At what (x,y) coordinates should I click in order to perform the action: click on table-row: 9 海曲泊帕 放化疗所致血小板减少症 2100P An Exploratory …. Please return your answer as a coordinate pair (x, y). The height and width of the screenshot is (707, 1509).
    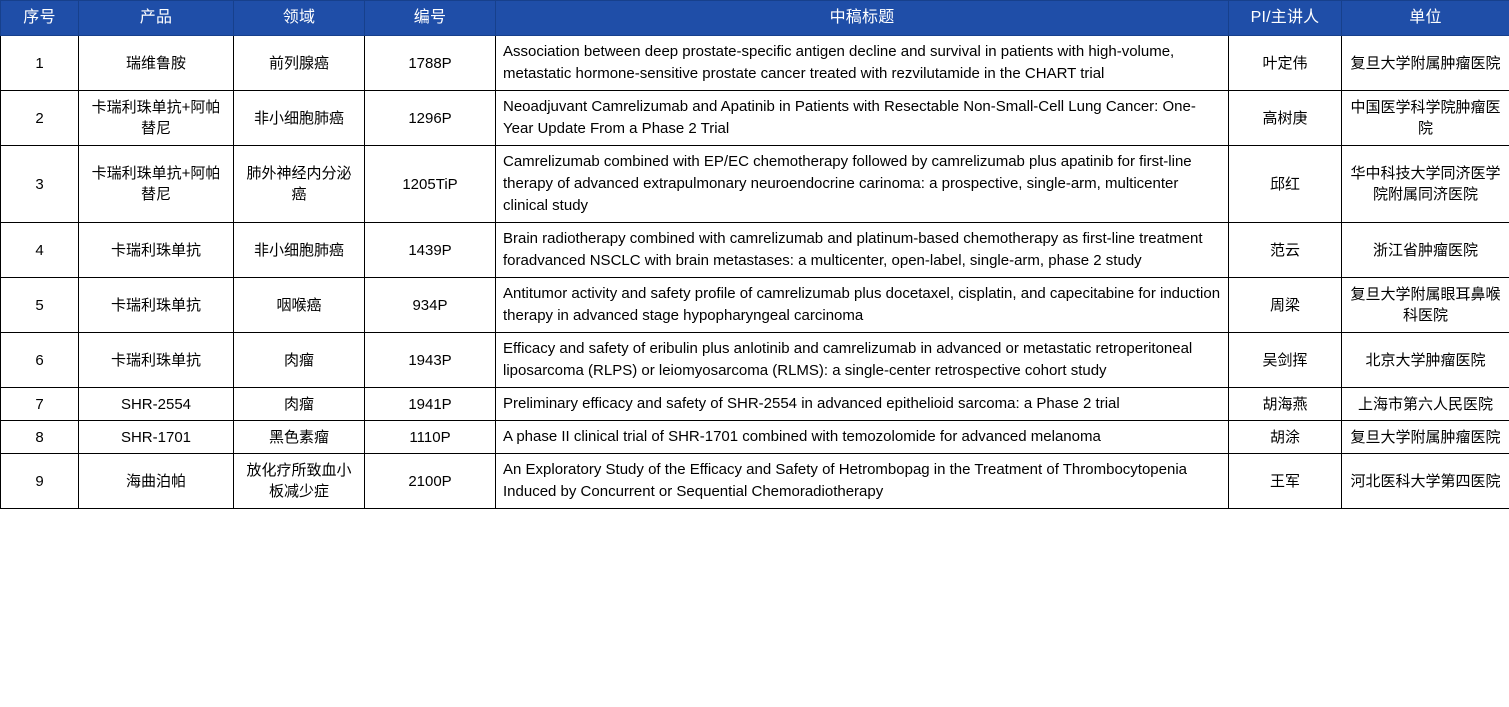
    Looking at the image, I should click on (754, 481).